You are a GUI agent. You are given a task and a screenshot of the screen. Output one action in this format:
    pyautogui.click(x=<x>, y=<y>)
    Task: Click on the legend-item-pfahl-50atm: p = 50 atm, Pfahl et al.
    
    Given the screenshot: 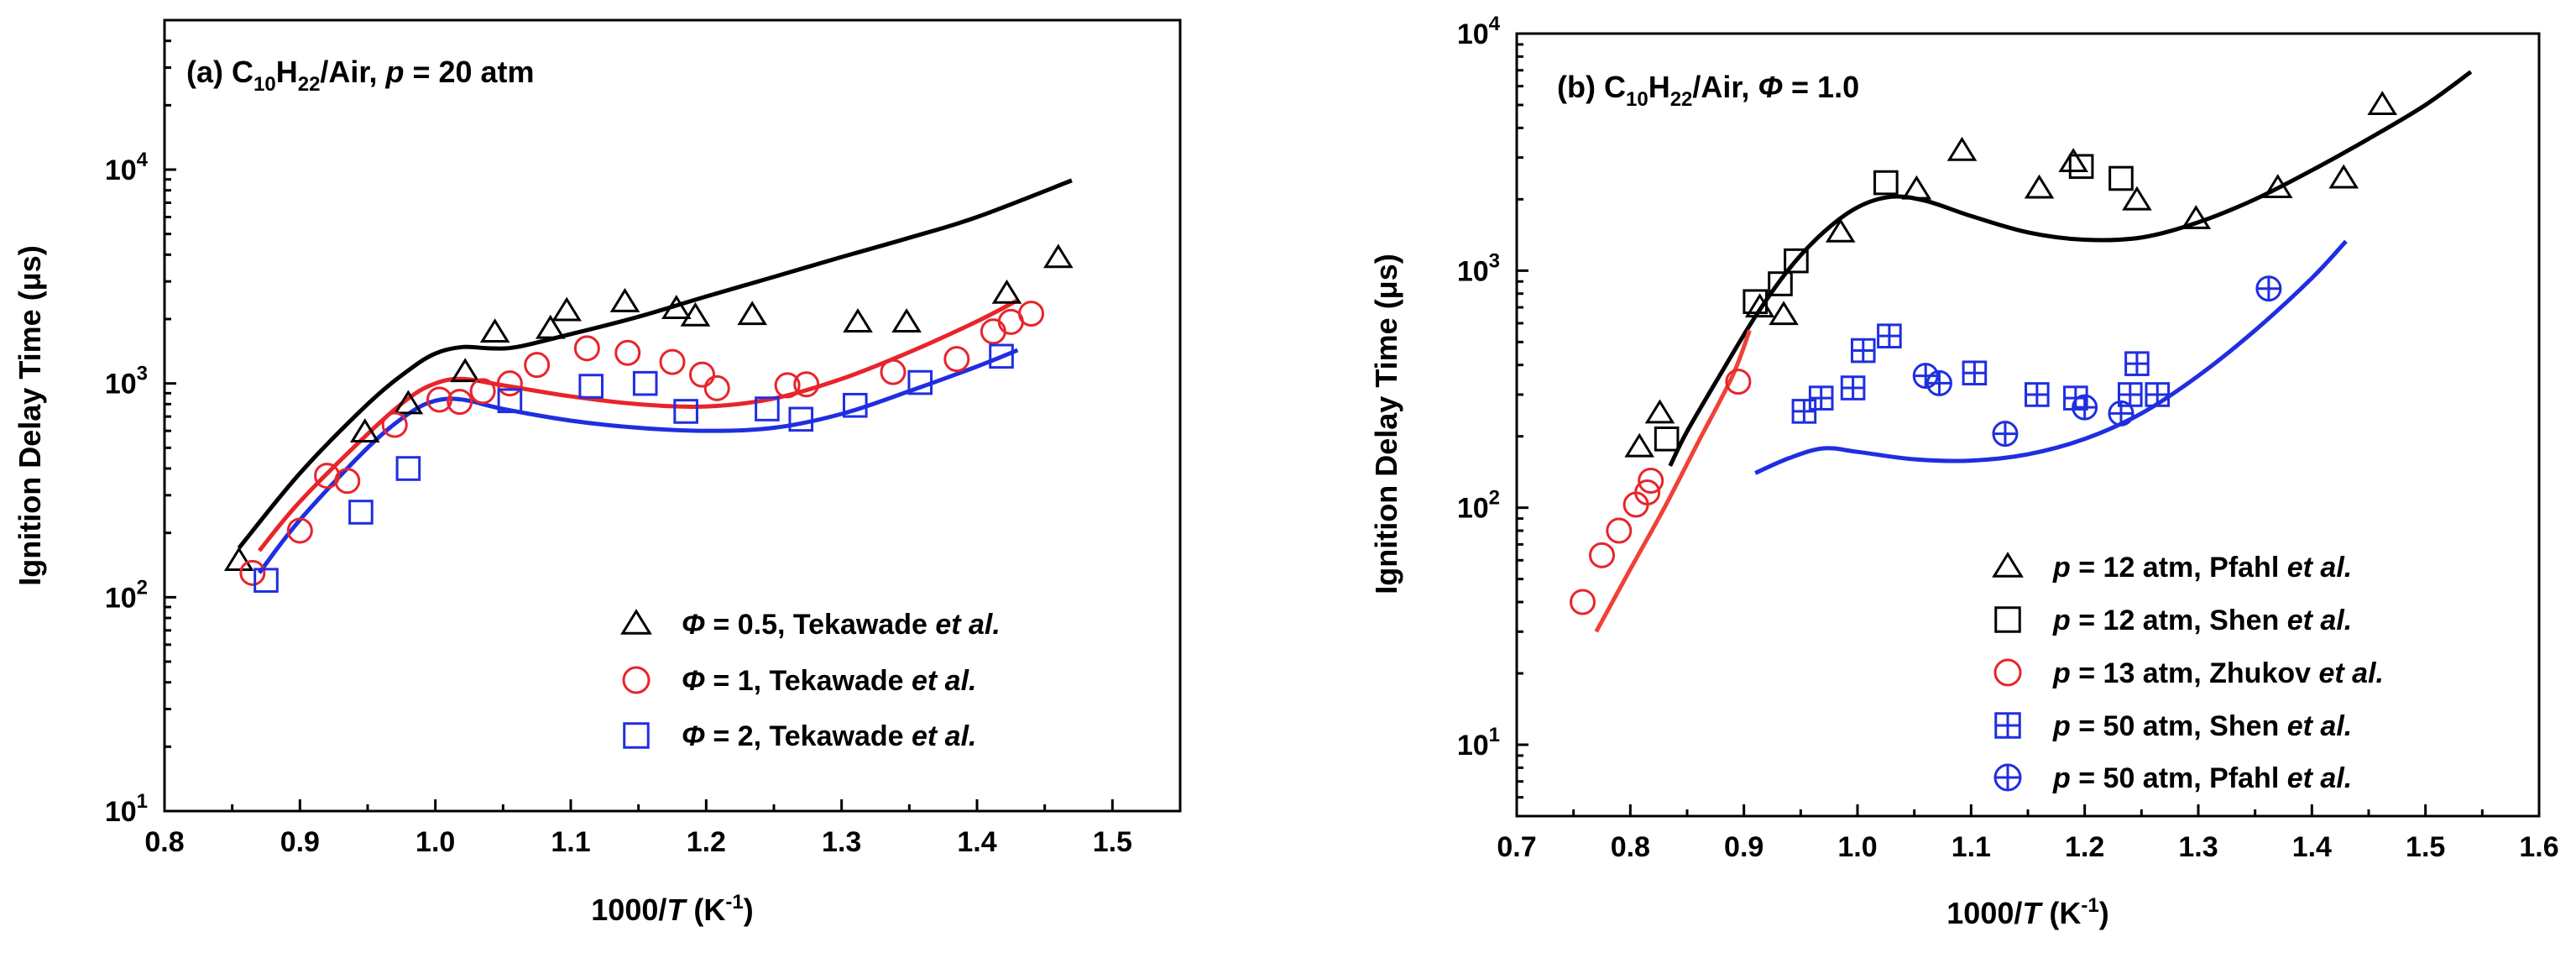 What is the action you would take?
    pyautogui.click(x=2172, y=778)
    